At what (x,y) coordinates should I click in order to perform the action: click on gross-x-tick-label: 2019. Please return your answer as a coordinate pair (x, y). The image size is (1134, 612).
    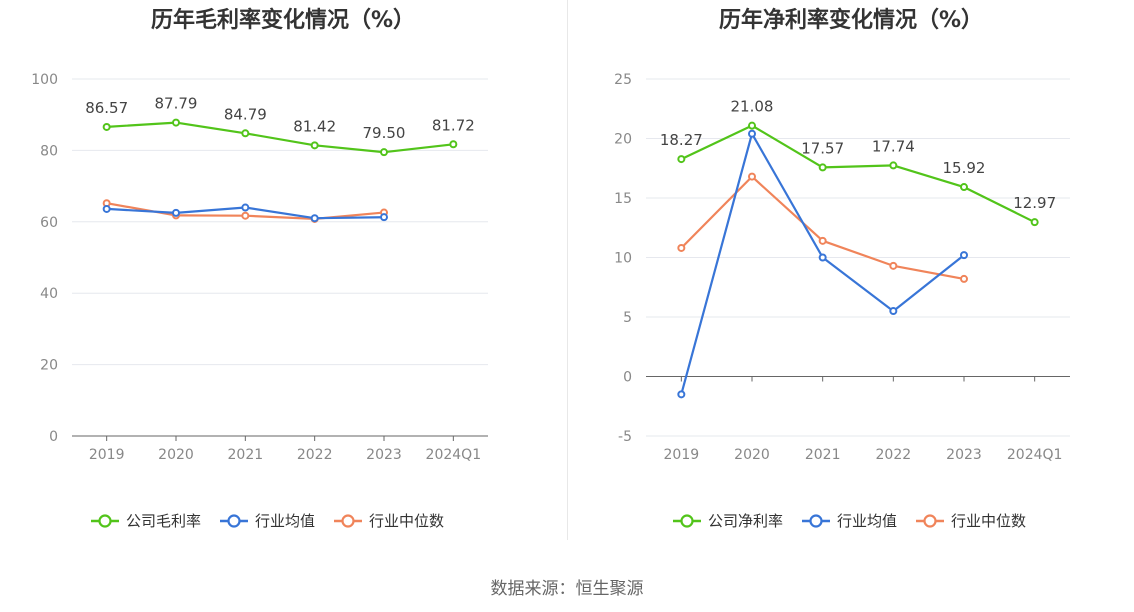
    Looking at the image, I should click on (107, 455).